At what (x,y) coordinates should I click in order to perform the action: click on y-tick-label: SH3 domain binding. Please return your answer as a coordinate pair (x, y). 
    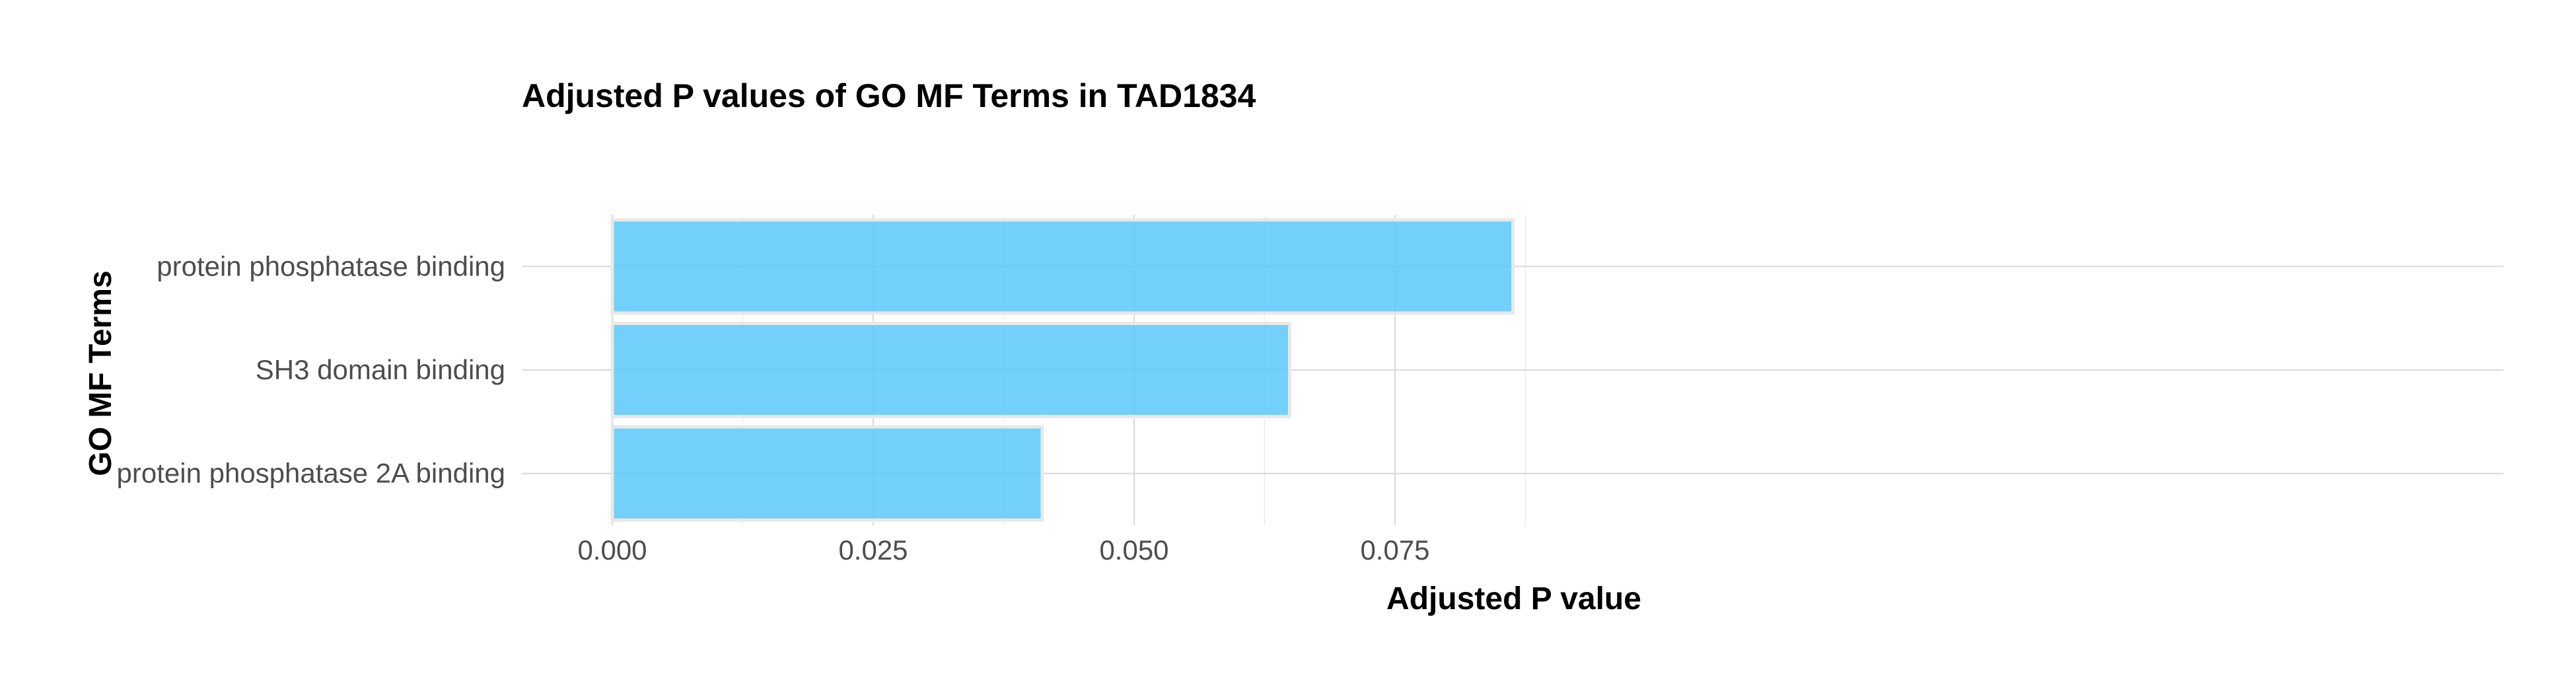
    Looking at the image, I should click on (380, 369).